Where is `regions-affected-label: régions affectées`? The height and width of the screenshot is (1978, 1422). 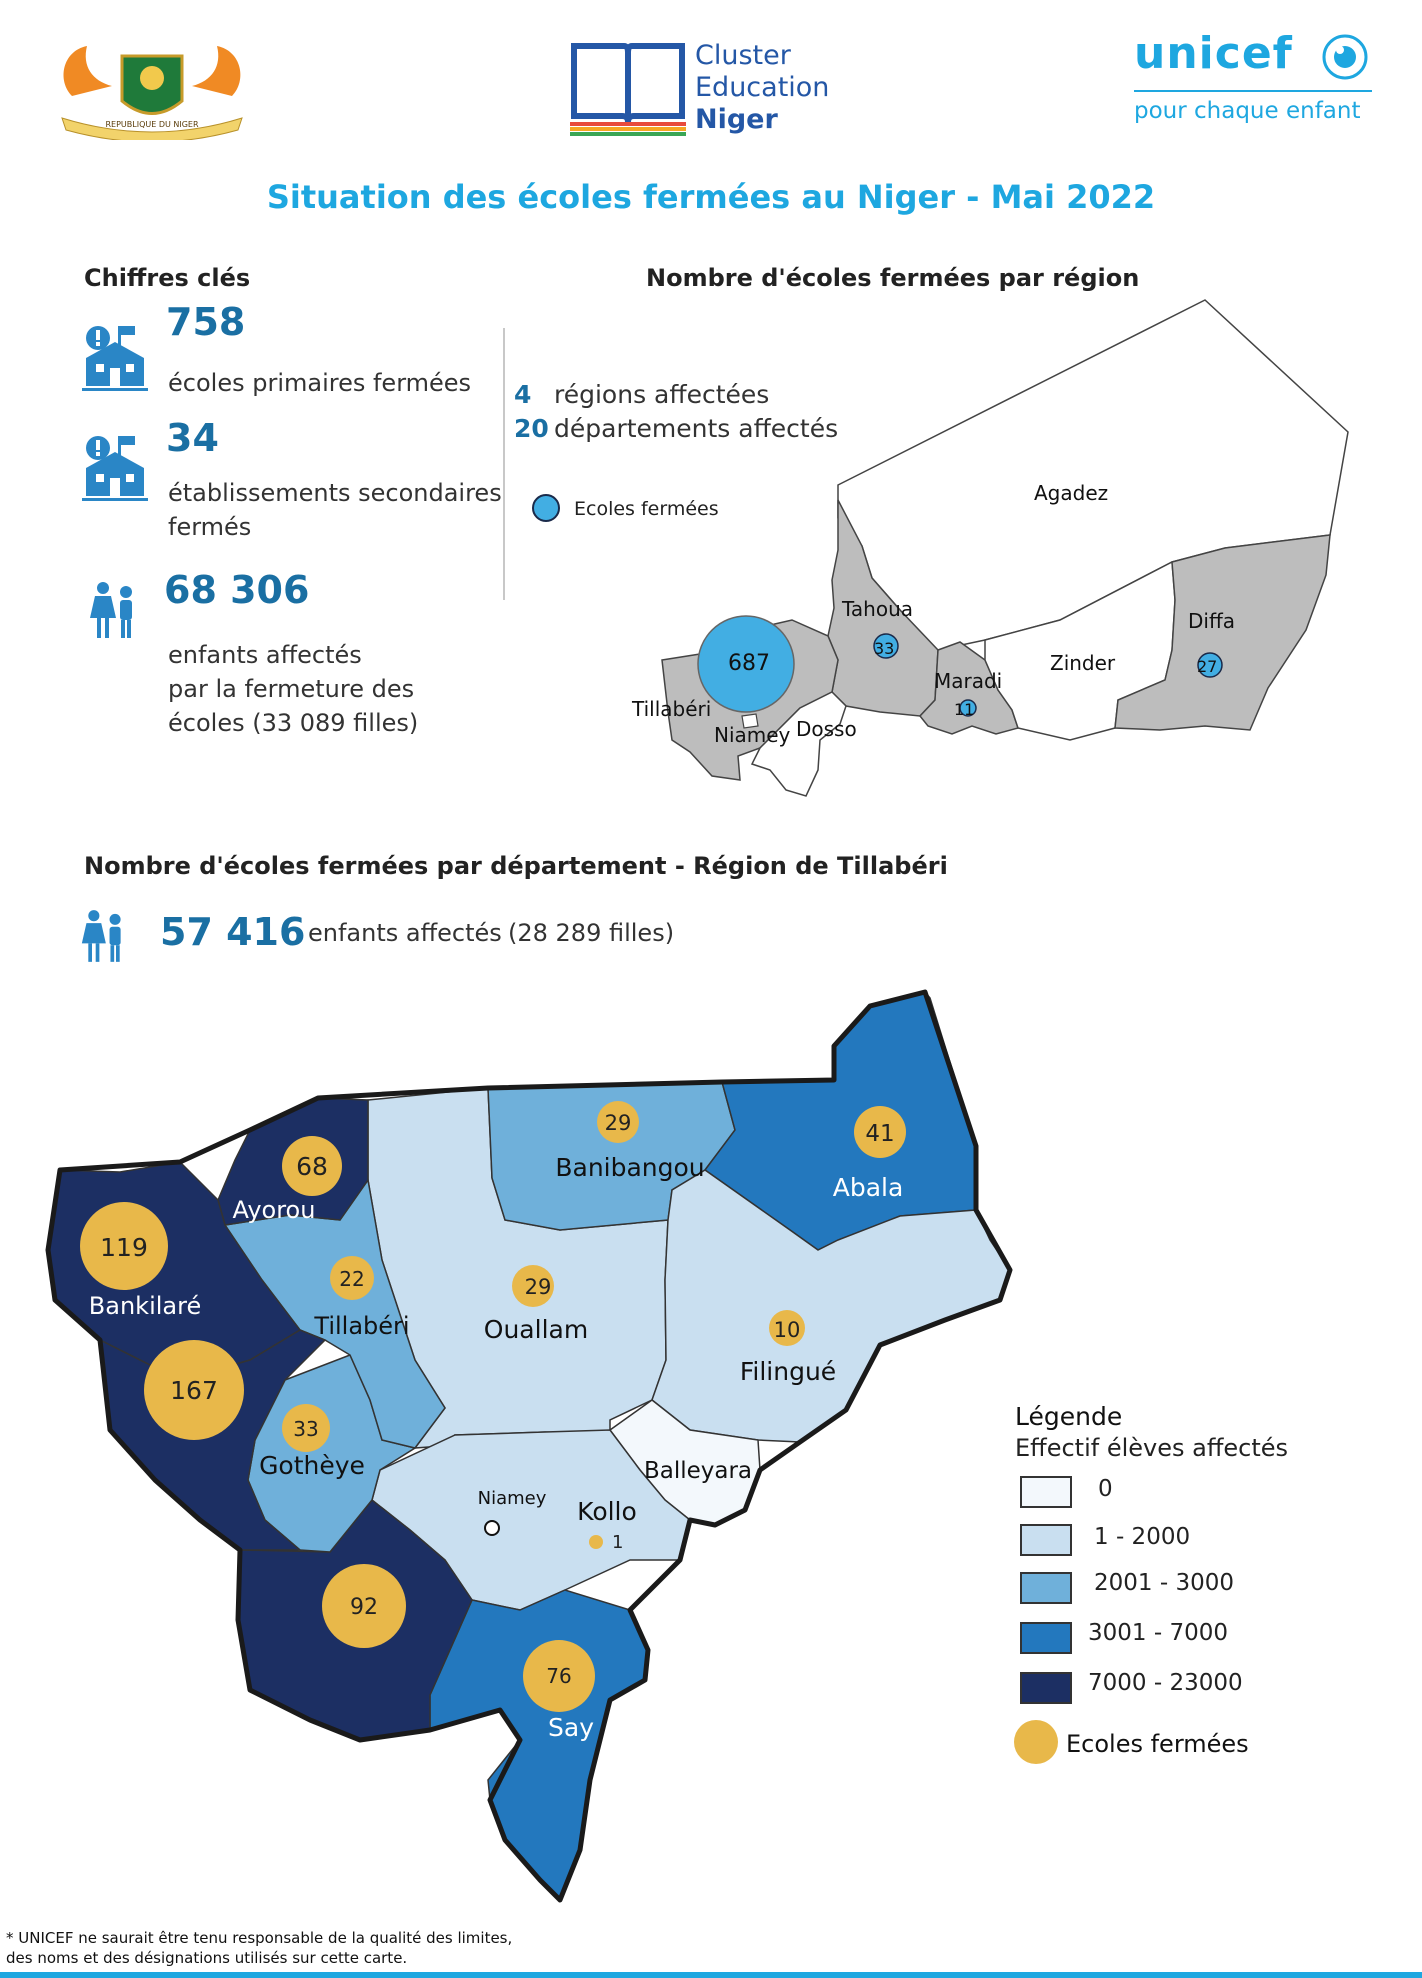 regions-affected-label: régions affectées is located at coordinates (662, 394).